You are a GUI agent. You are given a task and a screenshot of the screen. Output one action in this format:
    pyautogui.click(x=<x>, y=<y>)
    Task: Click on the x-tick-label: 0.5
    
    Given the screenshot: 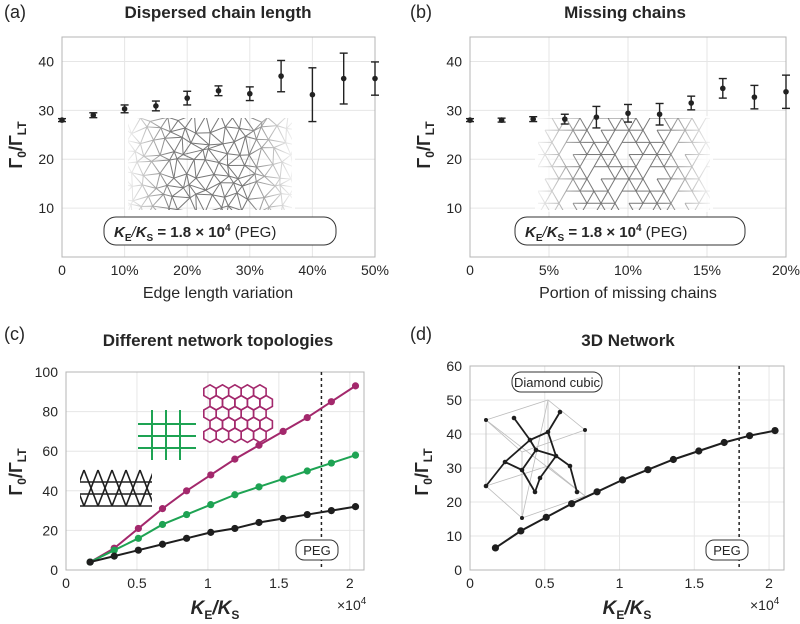 What is the action you would take?
    pyautogui.click(x=137, y=583)
    